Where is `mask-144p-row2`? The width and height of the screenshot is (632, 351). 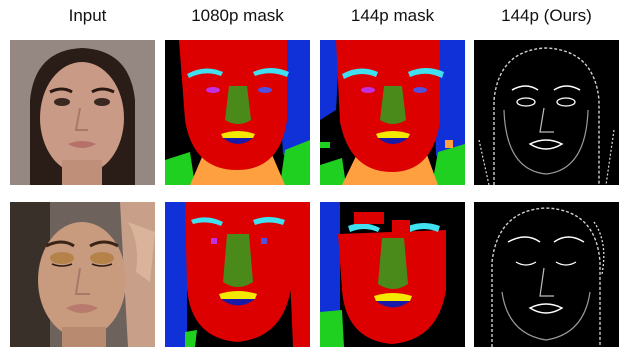 mask-144p-row2 is located at coordinates (392, 274).